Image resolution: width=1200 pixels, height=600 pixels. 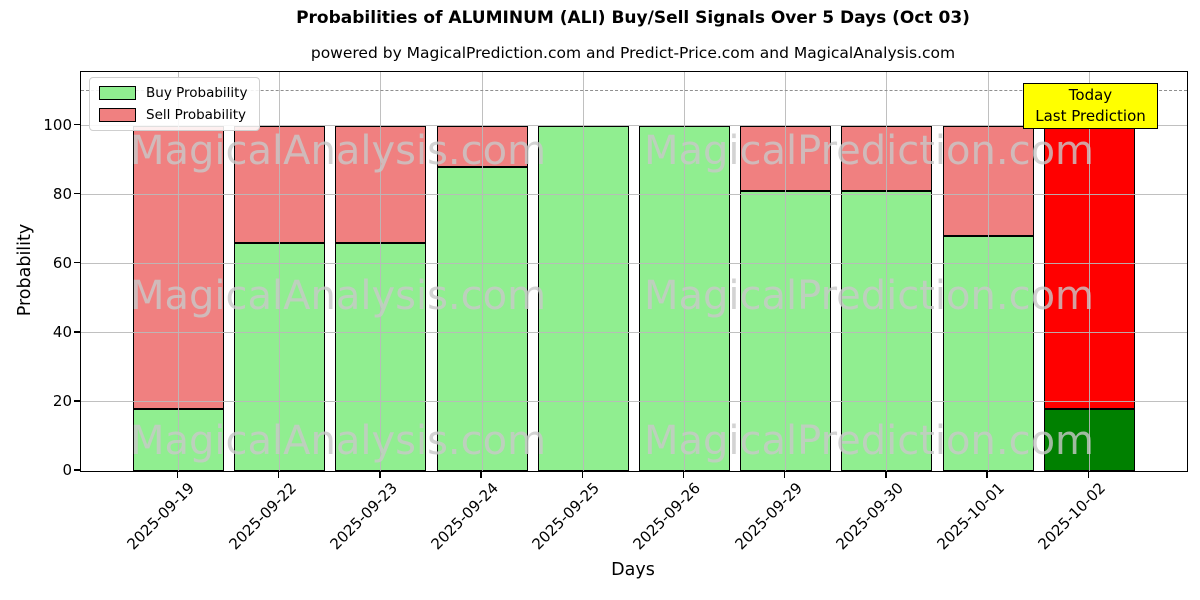 I want to click on x-tick-label: 2025-09-30, so click(x=869, y=516).